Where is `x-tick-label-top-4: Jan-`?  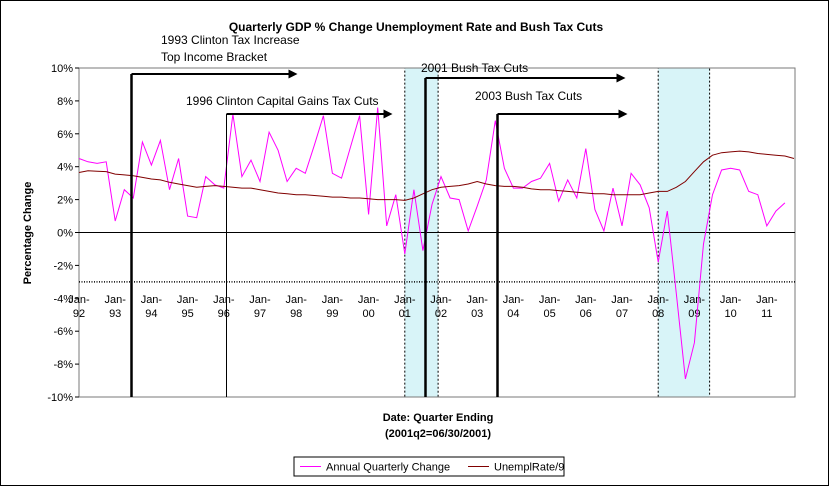 x-tick-label-top-4: Jan- is located at coordinates (224, 300).